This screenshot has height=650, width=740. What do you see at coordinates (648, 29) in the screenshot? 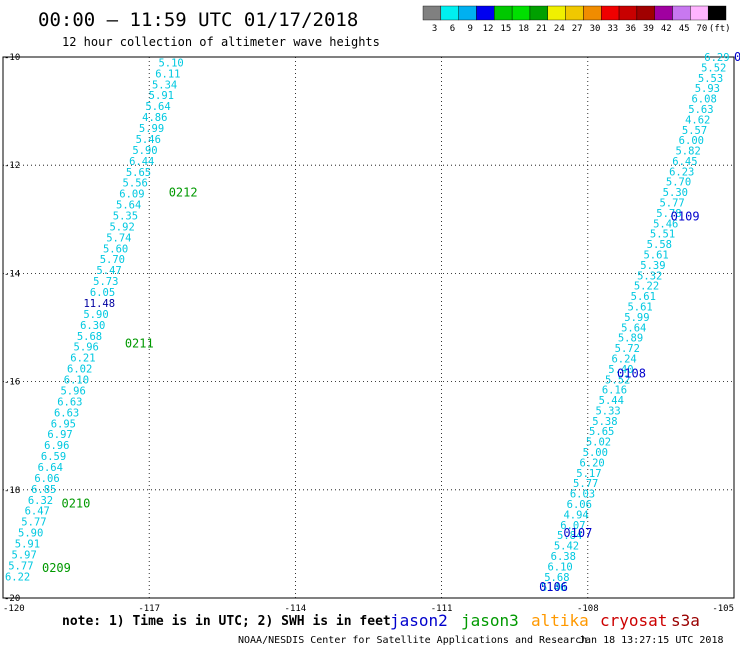
I see `colorbar-label: 39` at bounding box center [648, 29].